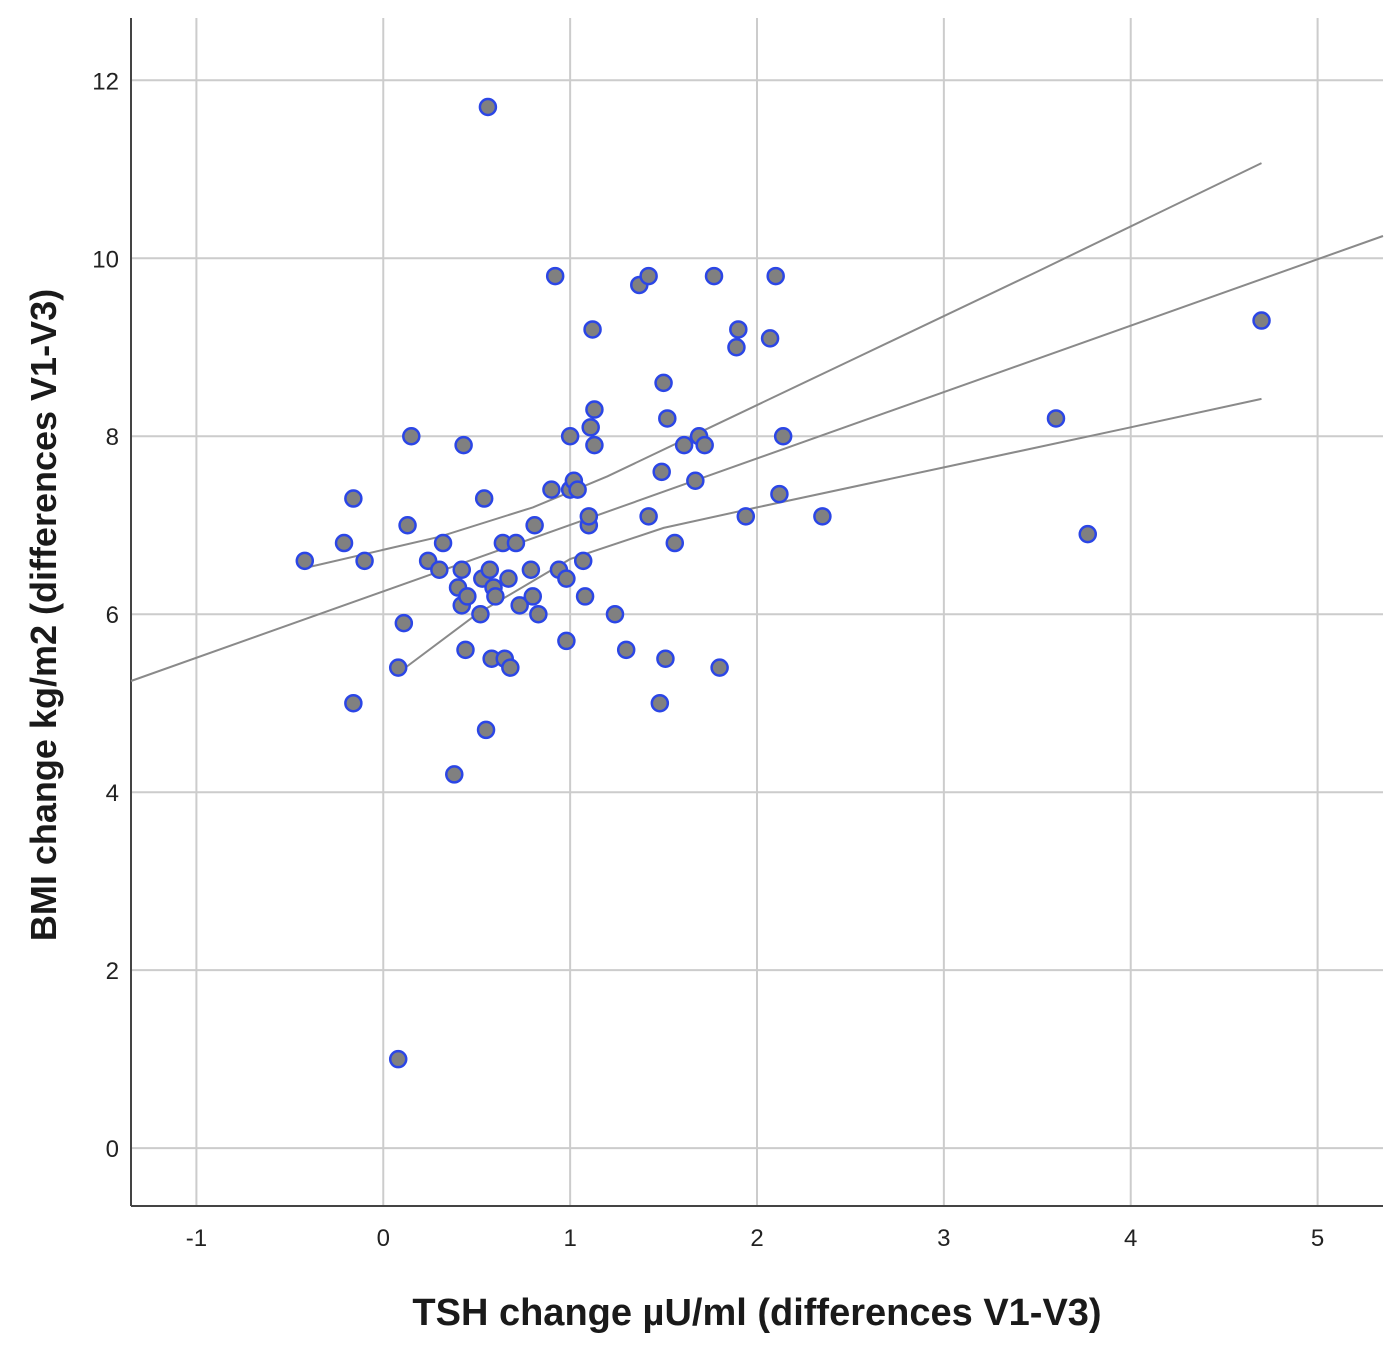 Image resolution: width=1397 pixels, height=1353 pixels. What do you see at coordinates (829, 535) in the screenshot?
I see `ci-lower-line` at bounding box center [829, 535].